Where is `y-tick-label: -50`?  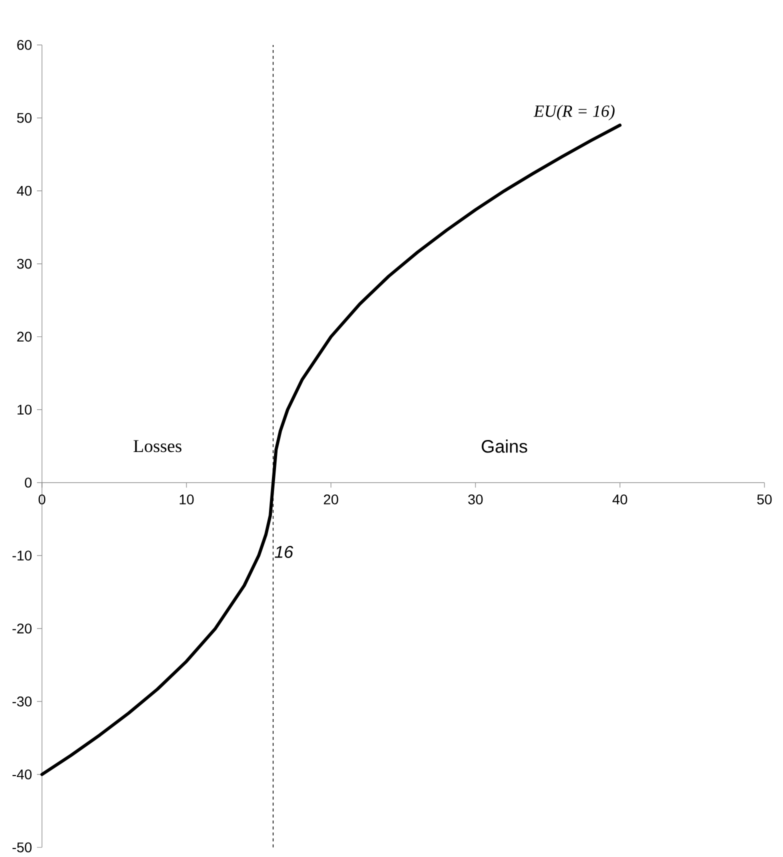
y-tick-label: -50 is located at coordinates (22, 847).